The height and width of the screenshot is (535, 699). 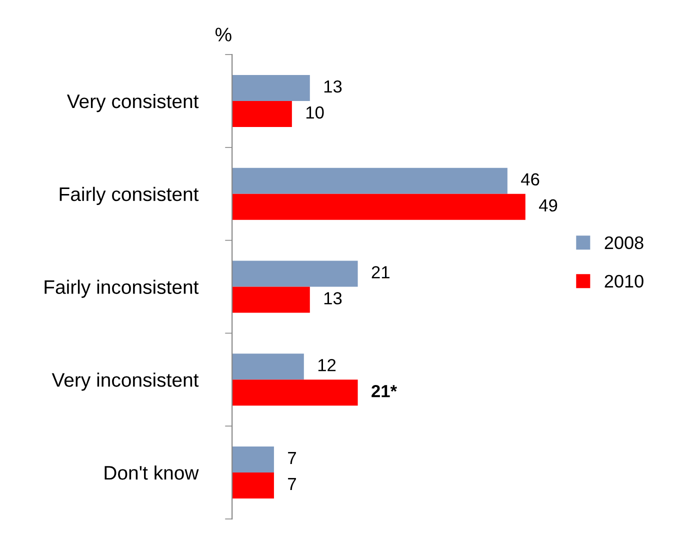 What do you see at coordinates (223, 35) in the screenshot?
I see `y-axis-title: %` at bounding box center [223, 35].